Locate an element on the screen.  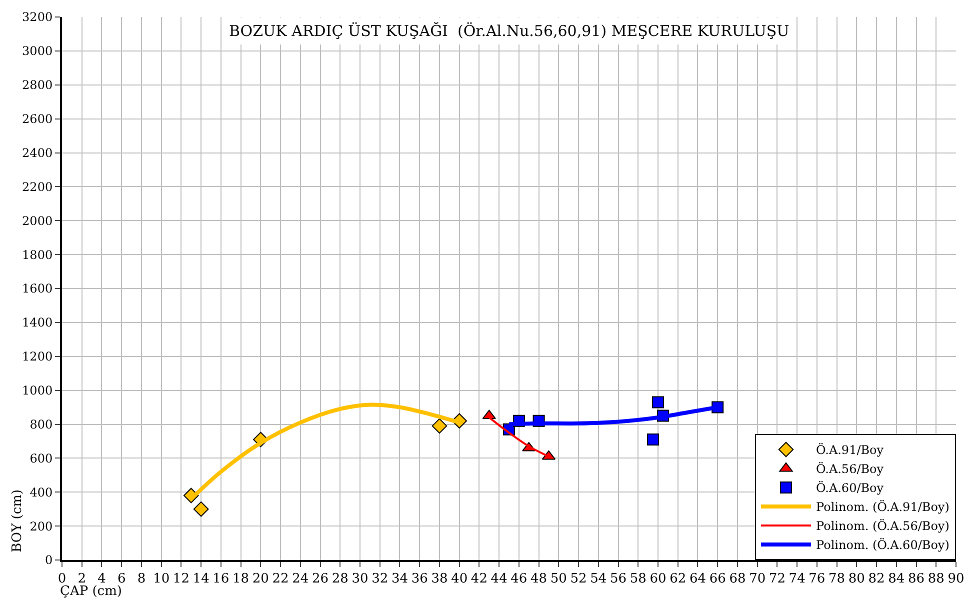
legend-label: Ö.A.60/Boy is located at coordinates (850, 488).